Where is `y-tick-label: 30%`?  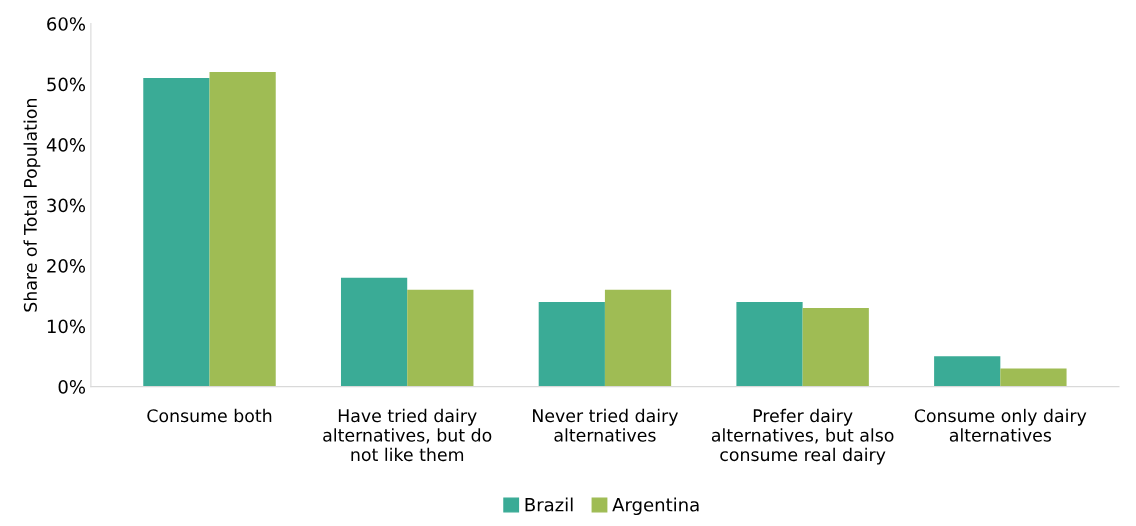 y-tick-label: 30% is located at coordinates (66, 205).